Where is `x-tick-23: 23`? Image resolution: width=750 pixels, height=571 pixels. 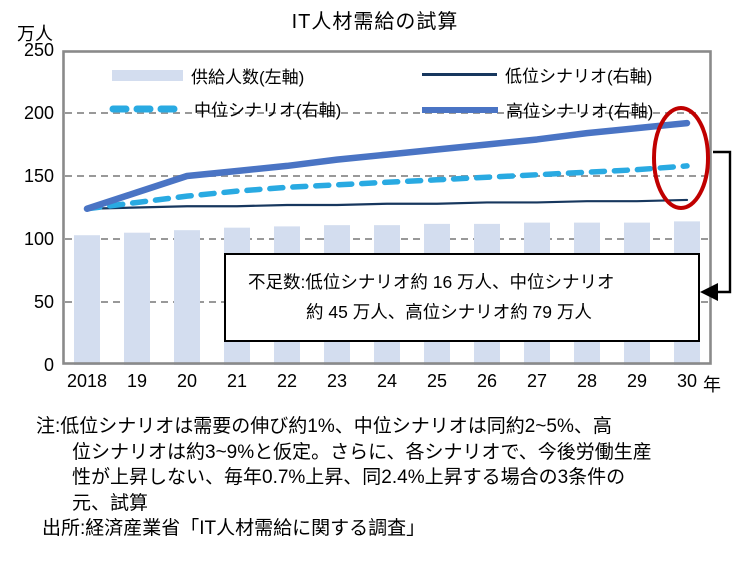 x-tick-23: 23 is located at coordinates (337, 381).